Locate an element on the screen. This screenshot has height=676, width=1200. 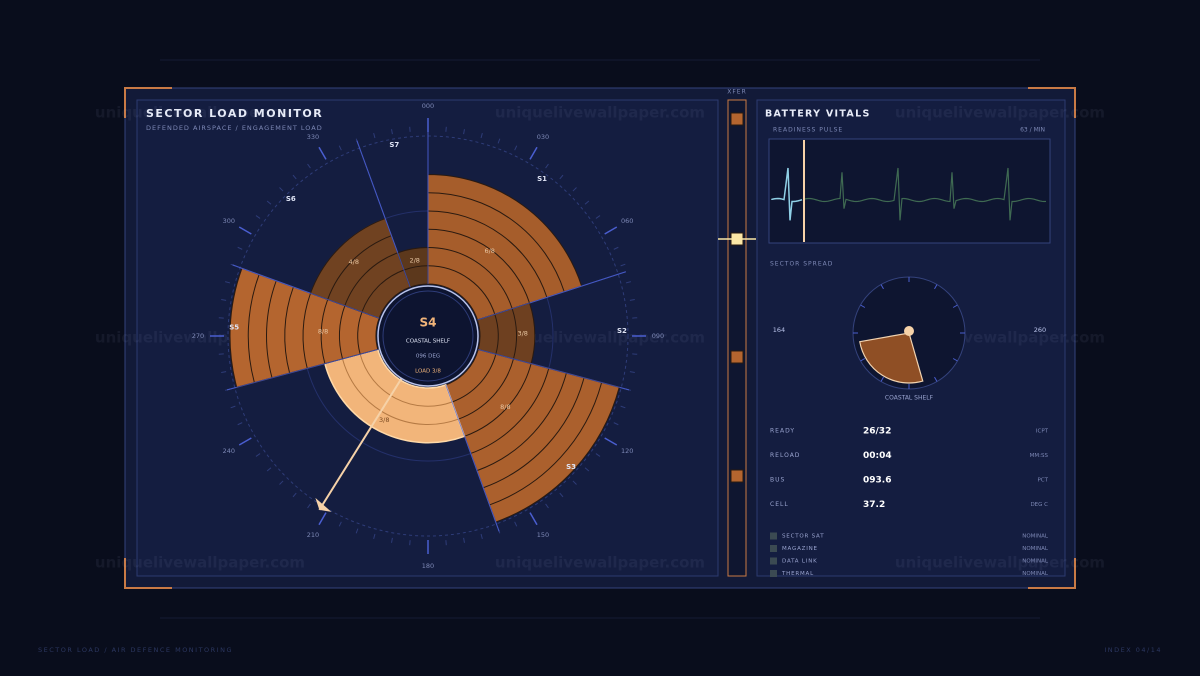
load-label: 8/8 is located at coordinates (323, 331).